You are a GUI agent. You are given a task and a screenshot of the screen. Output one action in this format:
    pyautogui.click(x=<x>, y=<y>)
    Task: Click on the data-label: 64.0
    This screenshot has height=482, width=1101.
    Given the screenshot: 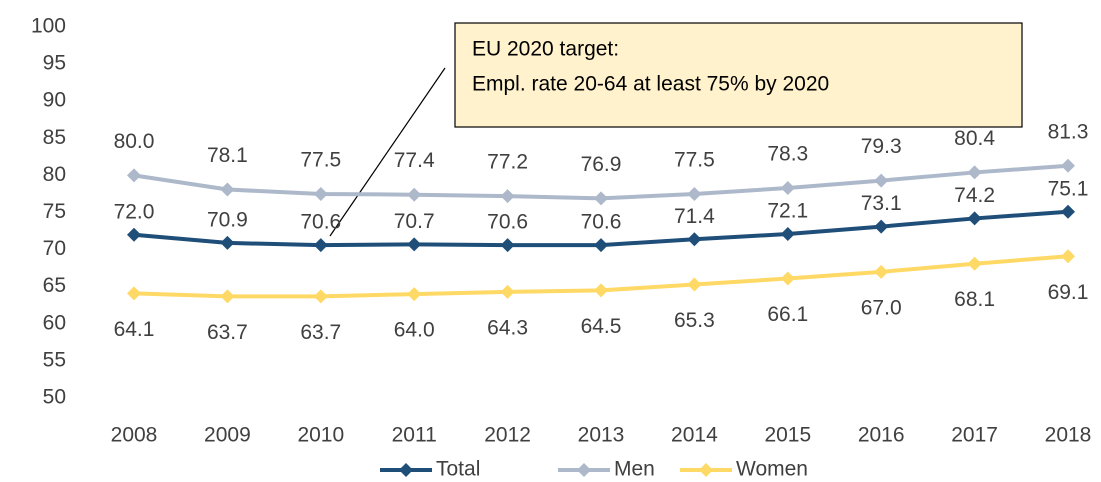 What is the action you would take?
    pyautogui.click(x=414, y=330)
    